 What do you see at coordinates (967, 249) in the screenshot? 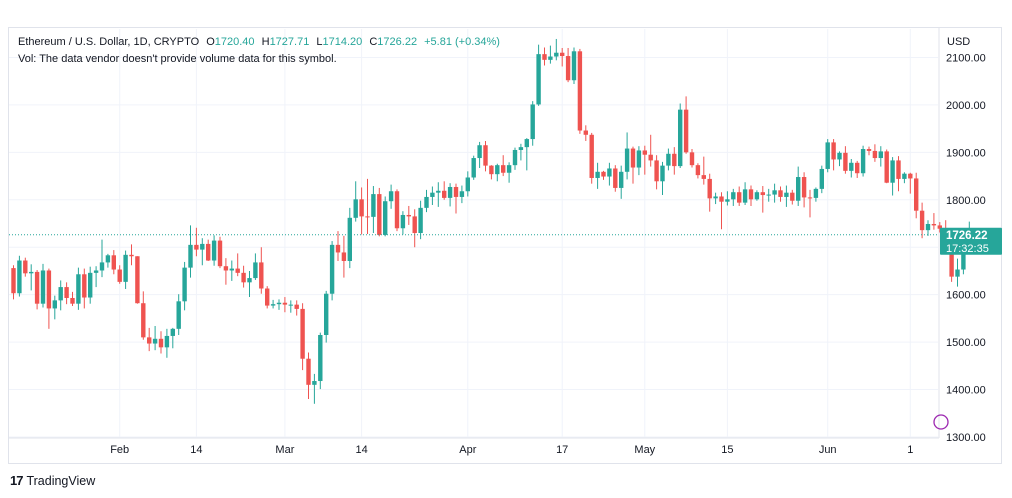
I see `bar-countdown: 17:32:35` at bounding box center [967, 249].